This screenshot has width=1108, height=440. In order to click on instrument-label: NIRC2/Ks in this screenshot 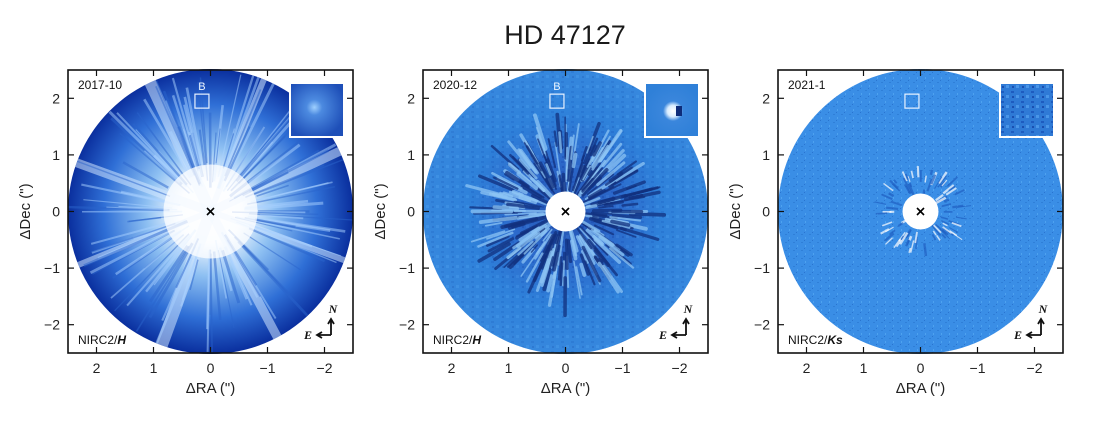, I will do `click(815, 340)`.